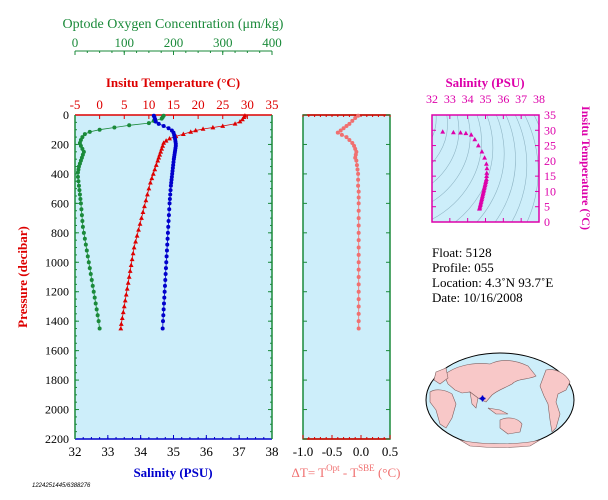  Describe the element at coordinates (60, 144) in the screenshot. I see `pressure-tick-label: 200` at that location.